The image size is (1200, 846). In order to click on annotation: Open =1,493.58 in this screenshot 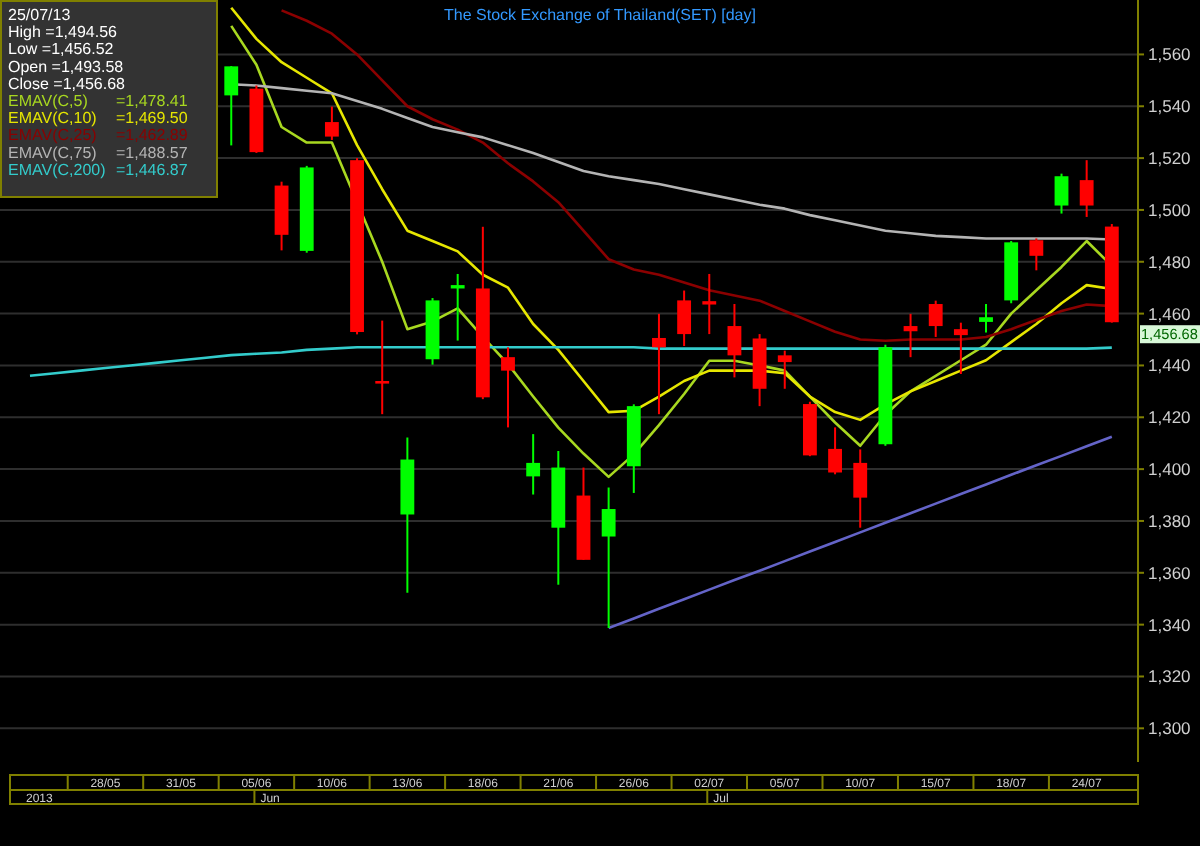, I will do `click(66, 66)`.